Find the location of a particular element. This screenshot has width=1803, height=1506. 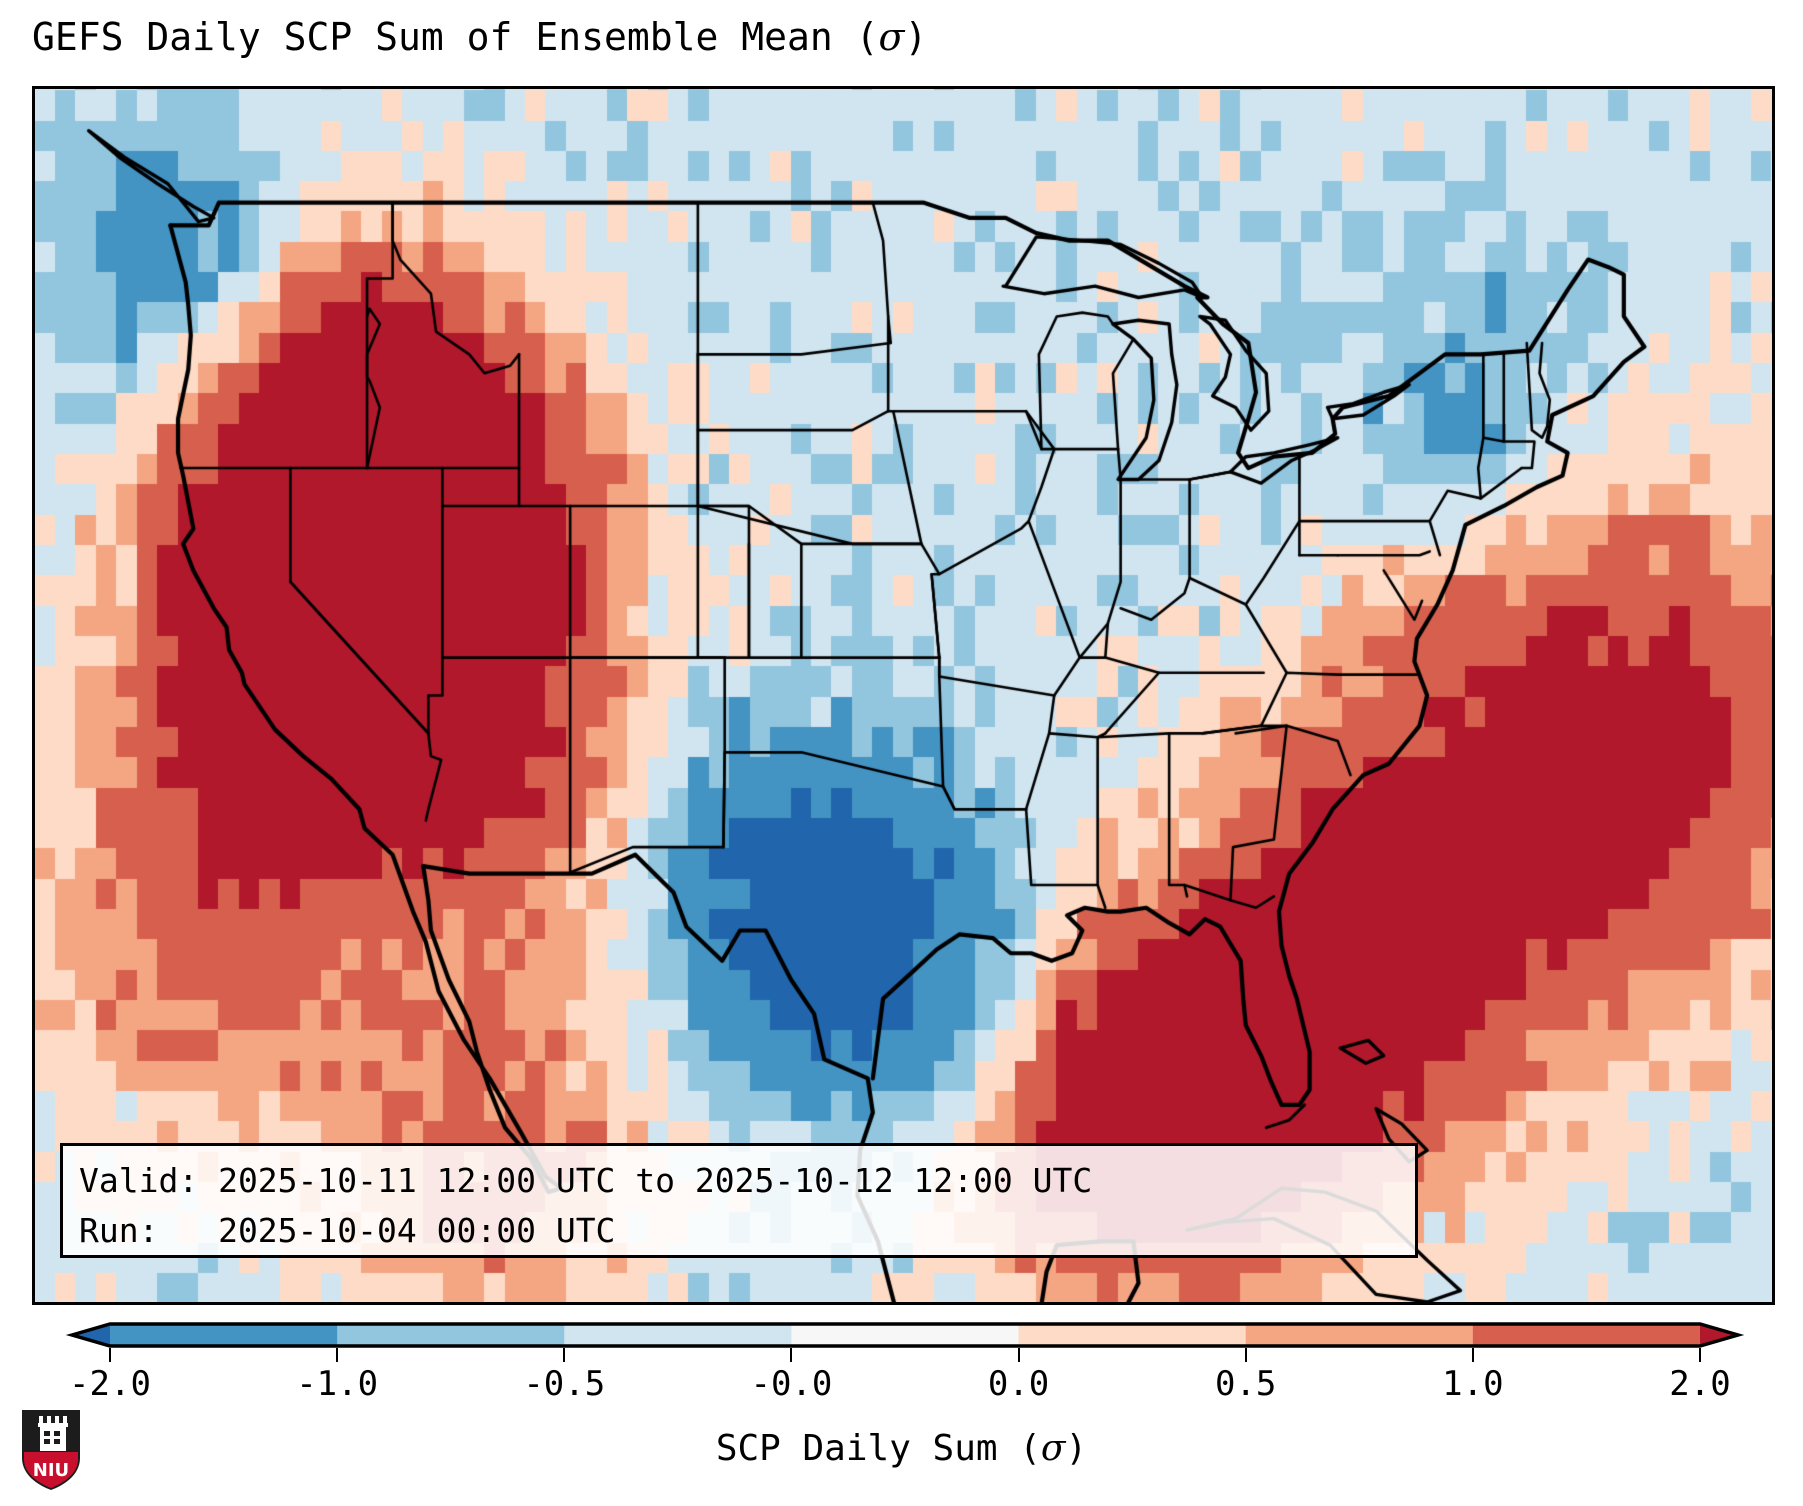

run-time-line: Run: 2025-10-04 00:00 UTC is located at coordinates (347, 1230).